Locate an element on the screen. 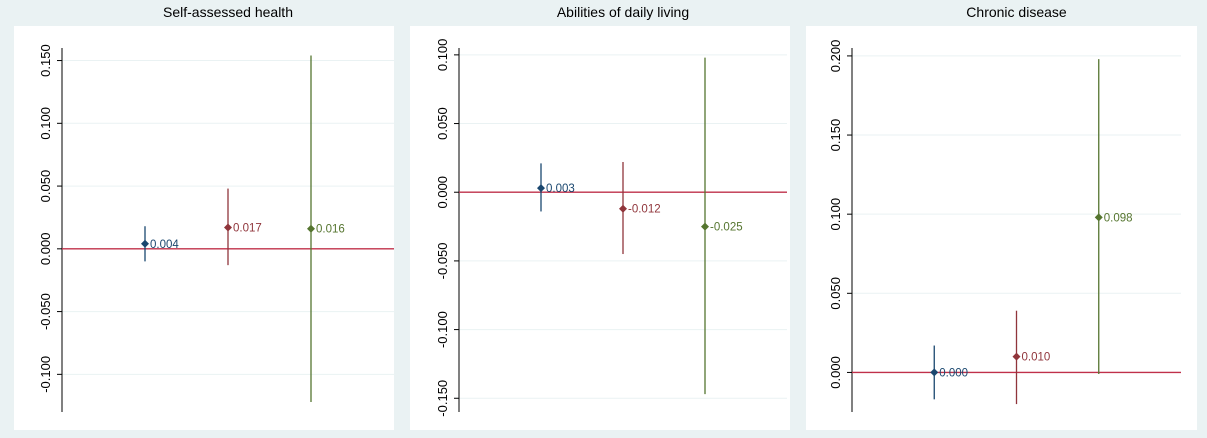 The height and width of the screenshot is (438, 1207). data-label: 0.000 is located at coordinates (953, 373).